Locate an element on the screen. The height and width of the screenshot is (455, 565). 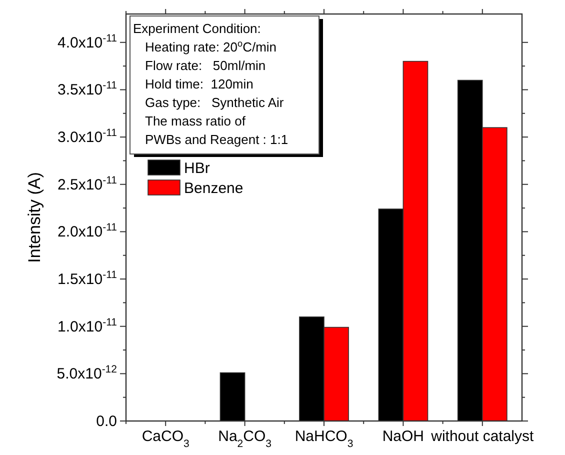
annotation: PWBs and Reagent : 1:1 is located at coordinates (216, 139).